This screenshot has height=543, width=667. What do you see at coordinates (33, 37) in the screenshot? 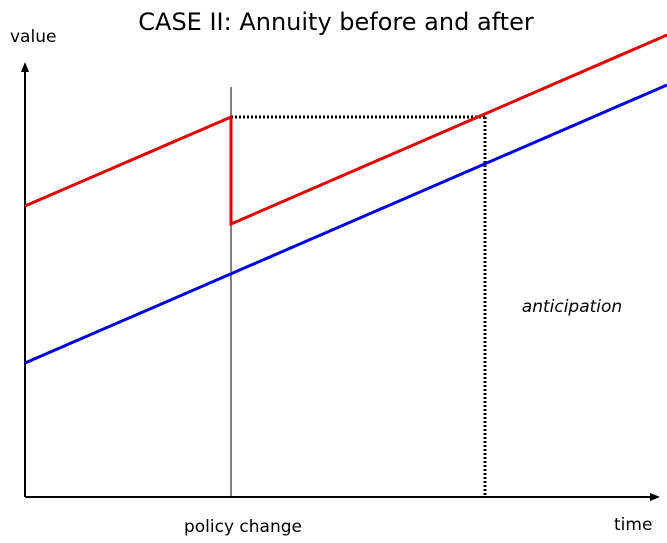
I see `y-axis-label: value` at bounding box center [33, 37].